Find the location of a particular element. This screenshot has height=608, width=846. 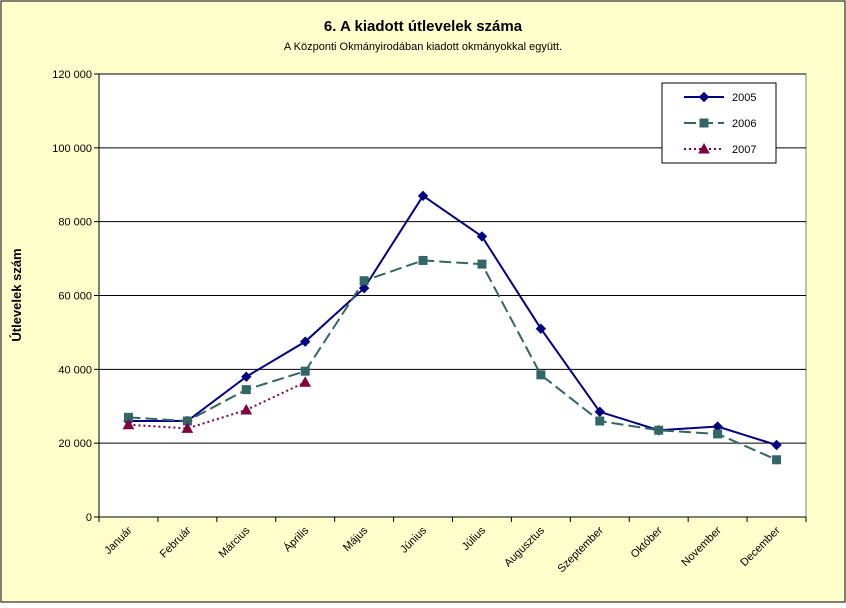

legend-item-2007: 2007 is located at coordinates (720, 149).